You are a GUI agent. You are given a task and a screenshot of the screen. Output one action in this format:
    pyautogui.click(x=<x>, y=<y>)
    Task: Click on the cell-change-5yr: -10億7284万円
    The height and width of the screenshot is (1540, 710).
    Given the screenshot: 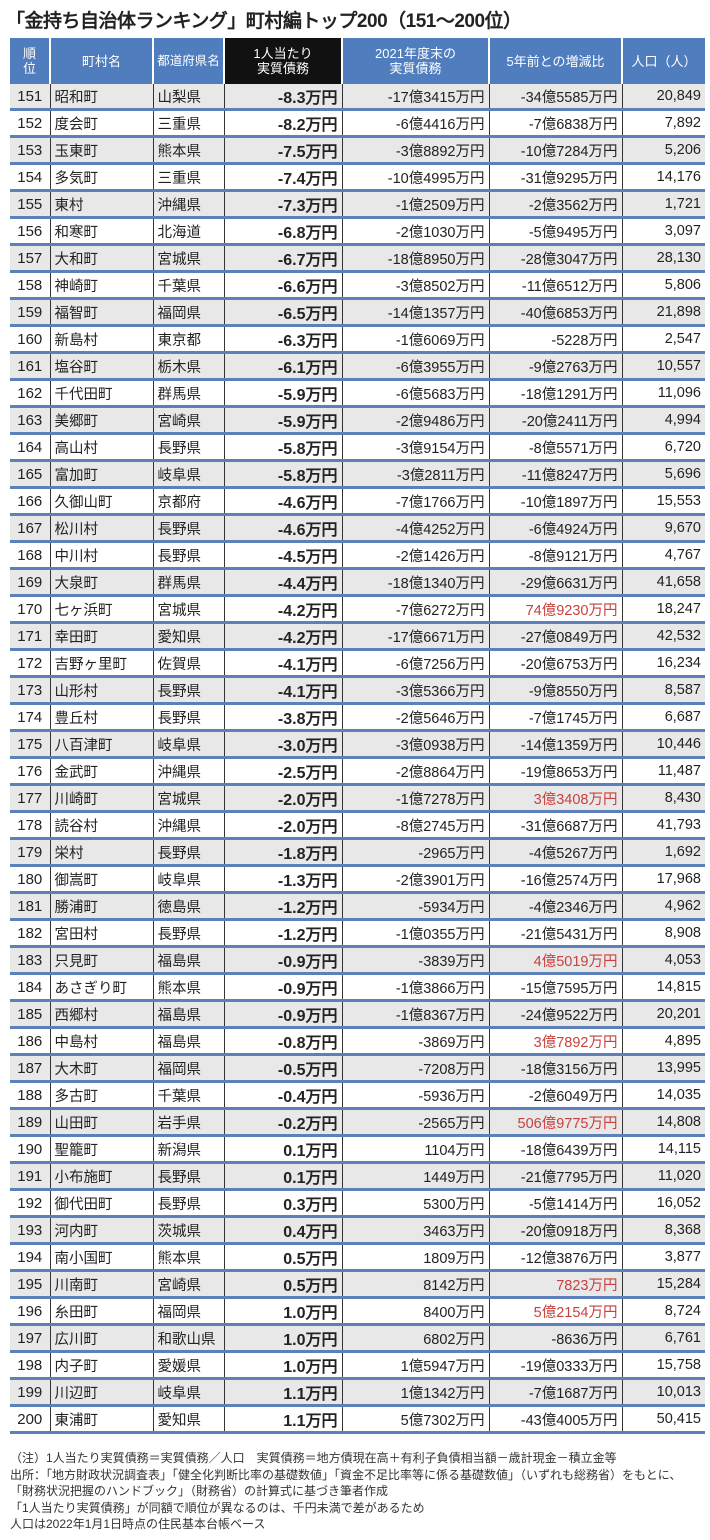 What is the action you would take?
    pyautogui.click(x=556, y=150)
    